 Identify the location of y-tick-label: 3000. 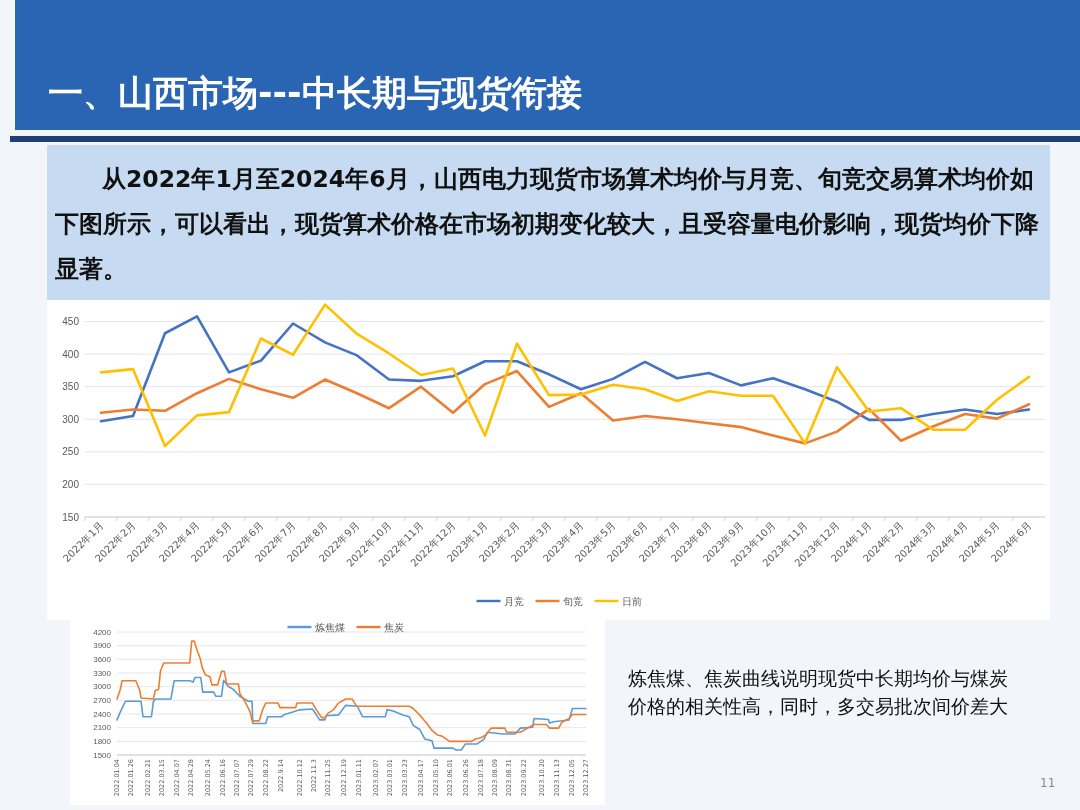
(102, 687).